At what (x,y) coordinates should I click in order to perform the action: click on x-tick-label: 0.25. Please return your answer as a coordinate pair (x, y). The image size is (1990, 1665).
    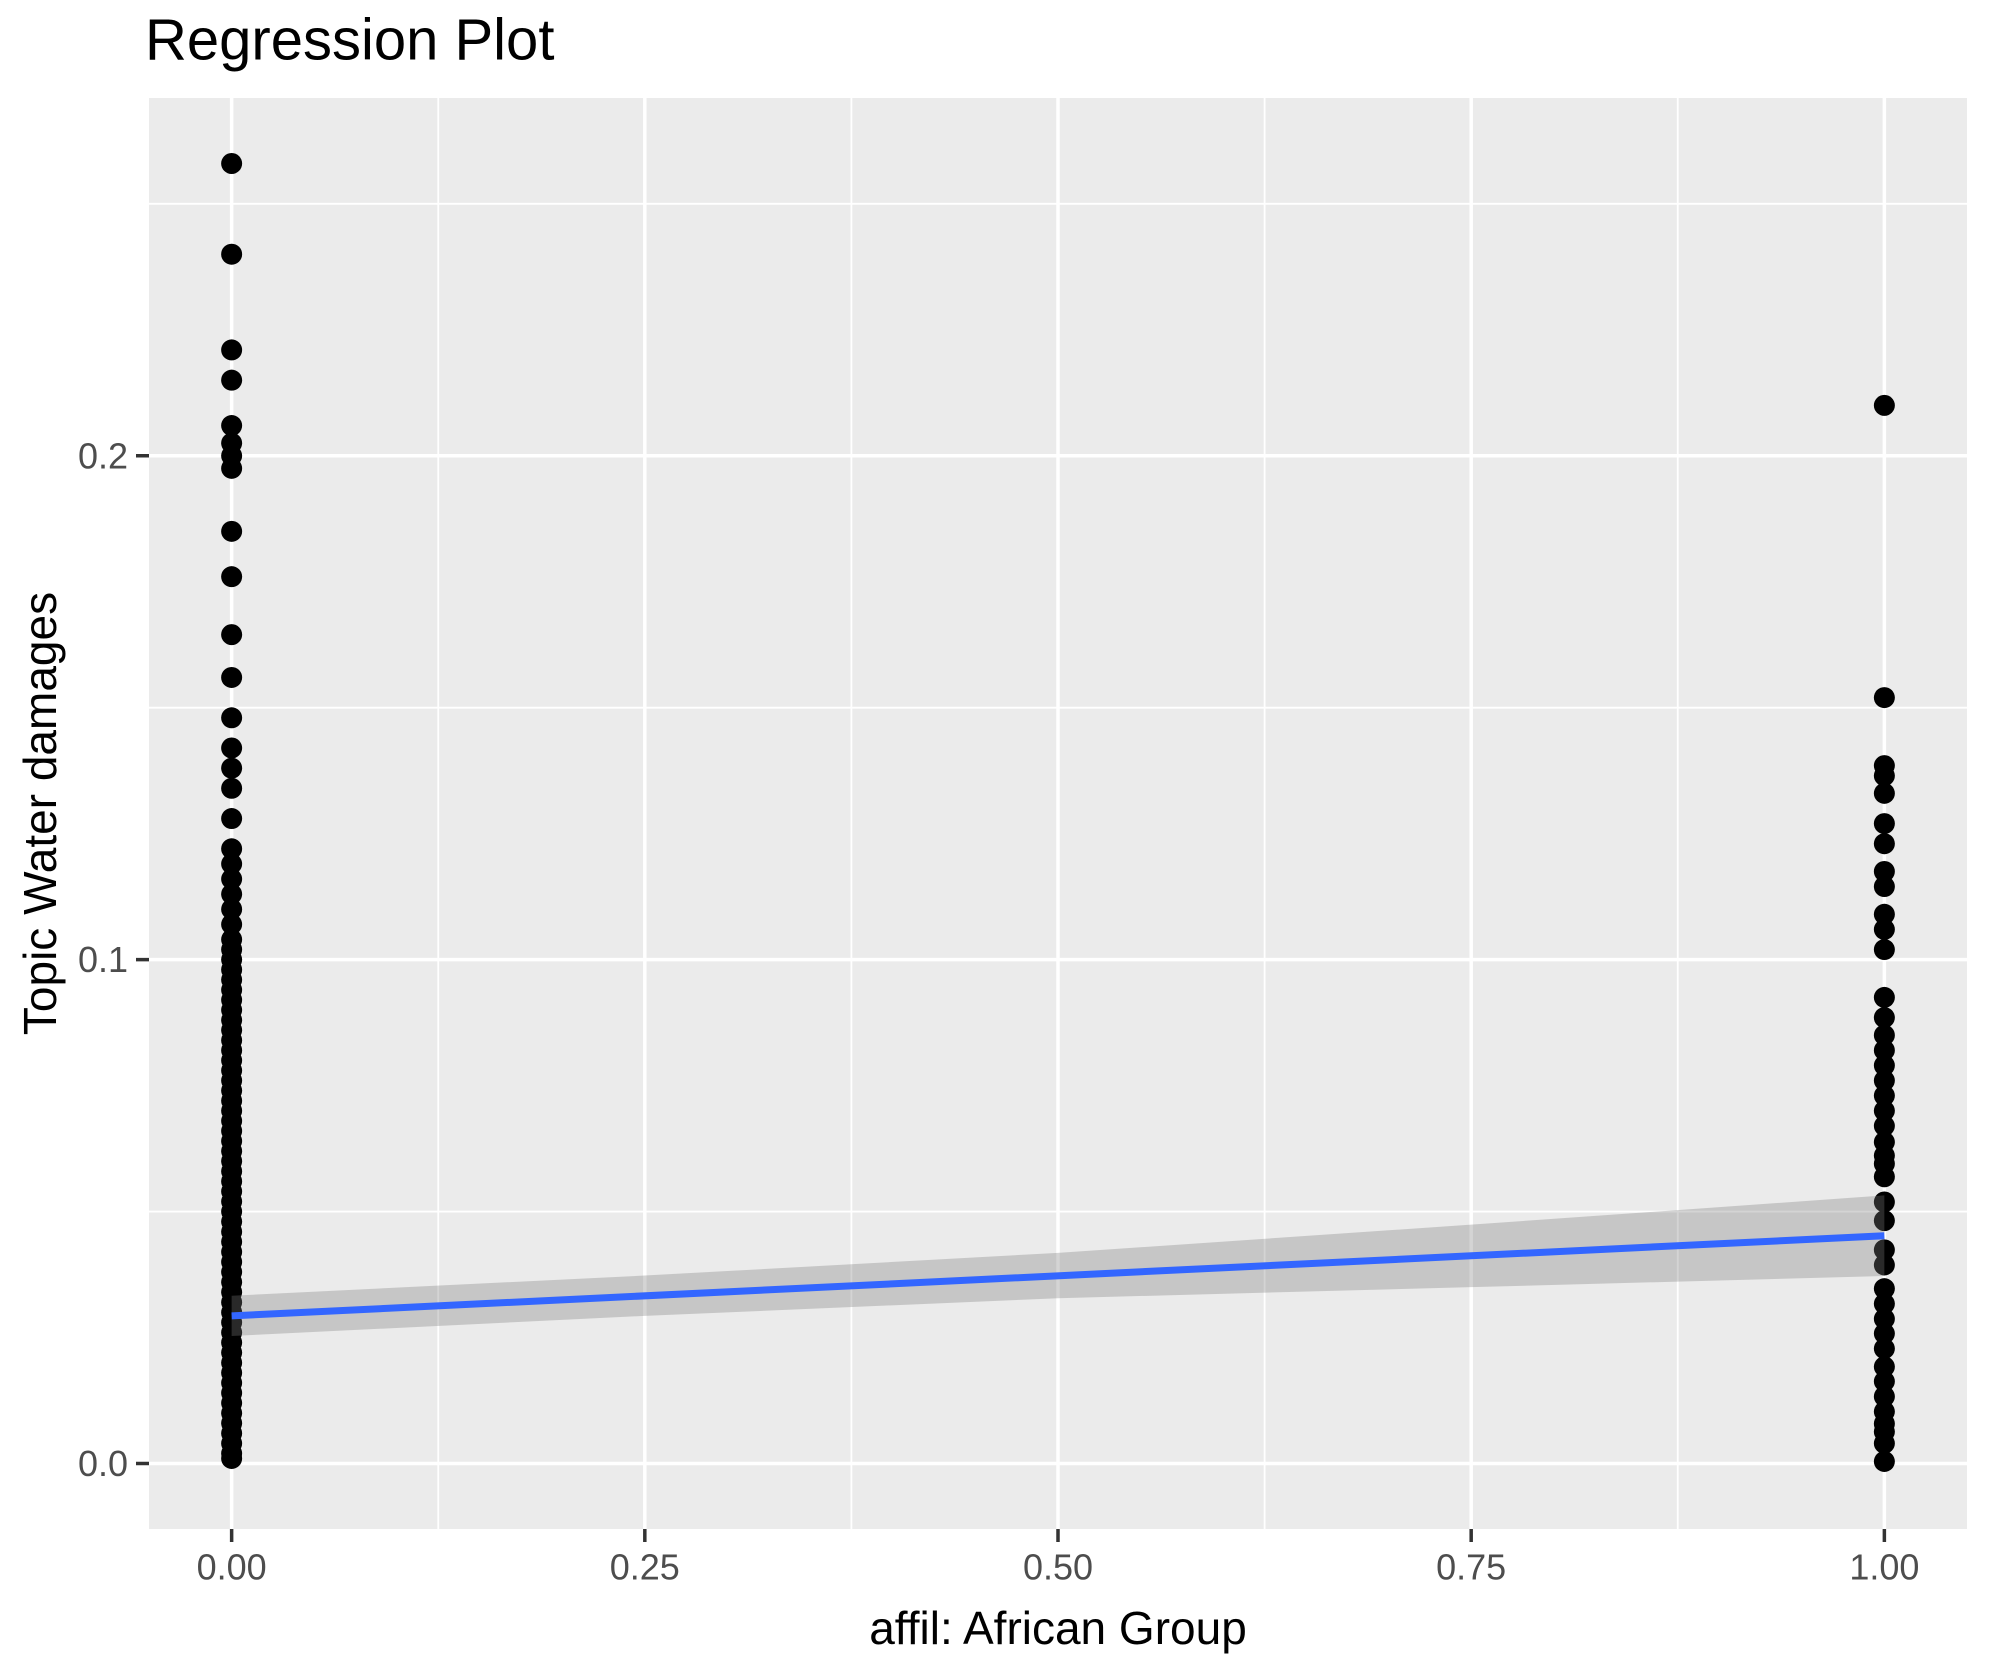
    Looking at the image, I should click on (645, 1567).